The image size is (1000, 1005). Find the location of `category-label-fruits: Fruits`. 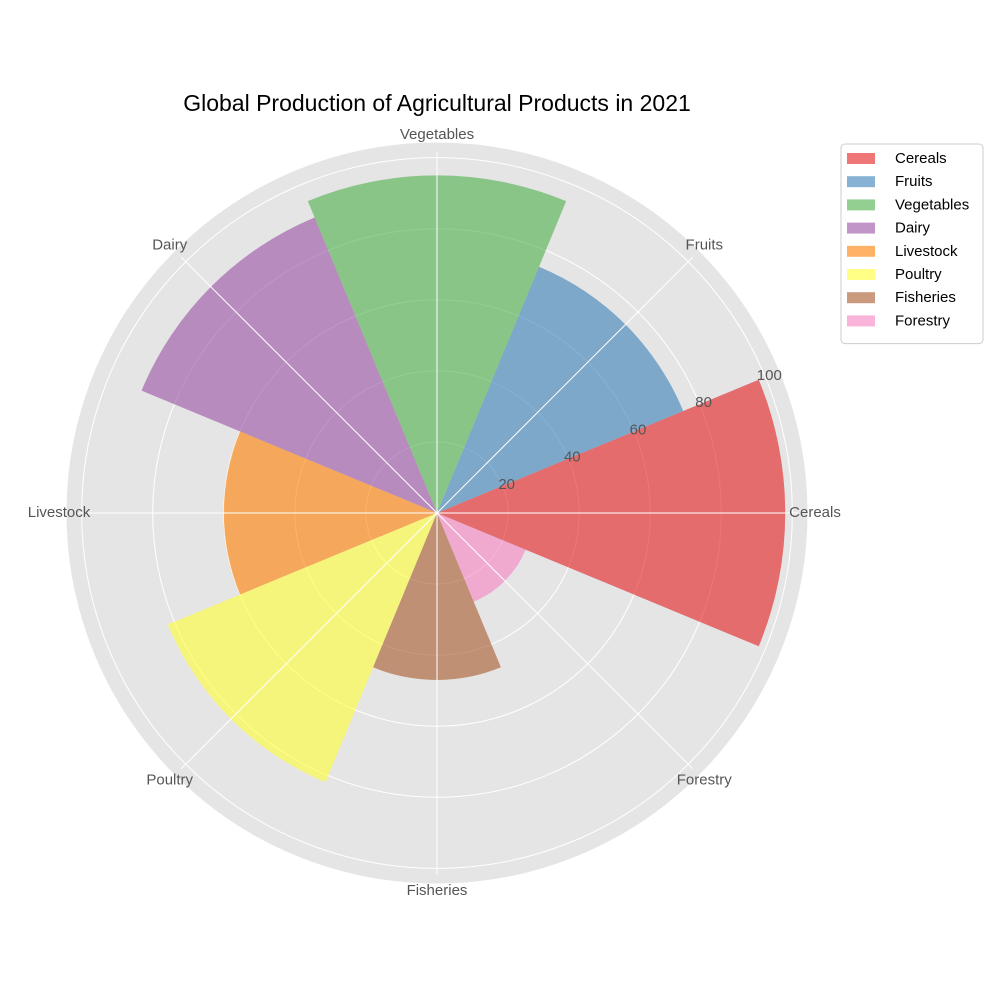

category-label-fruits: Fruits is located at coordinates (705, 245).